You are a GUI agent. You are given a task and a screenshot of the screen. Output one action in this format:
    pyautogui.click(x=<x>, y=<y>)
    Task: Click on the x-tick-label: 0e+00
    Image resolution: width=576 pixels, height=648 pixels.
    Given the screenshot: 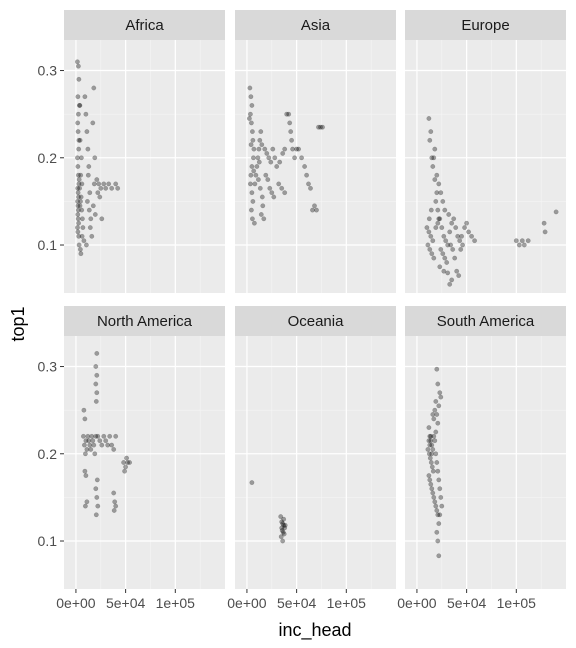 What is the action you would take?
    pyautogui.click(x=76, y=603)
    